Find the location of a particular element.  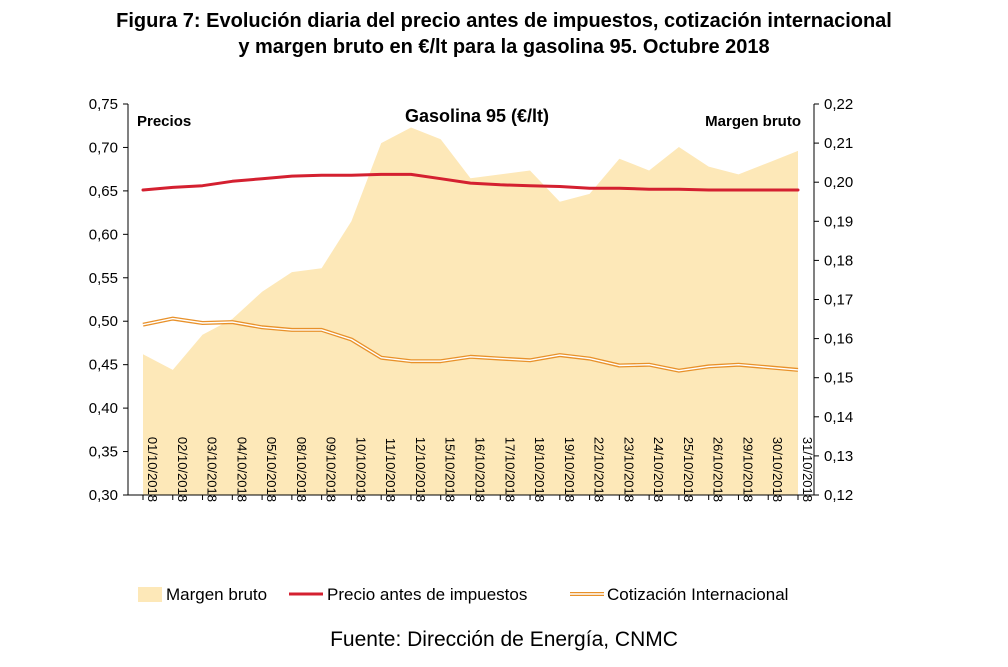

x-tick-label: 12/10/2018 is located at coordinates (420, 469).